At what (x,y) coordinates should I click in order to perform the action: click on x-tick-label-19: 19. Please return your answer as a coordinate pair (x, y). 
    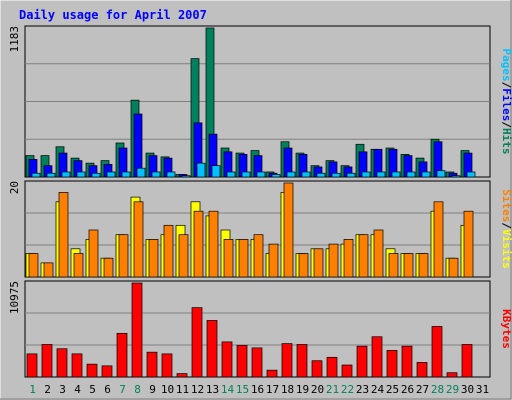
    Looking at the image, I should click on (302, 389).